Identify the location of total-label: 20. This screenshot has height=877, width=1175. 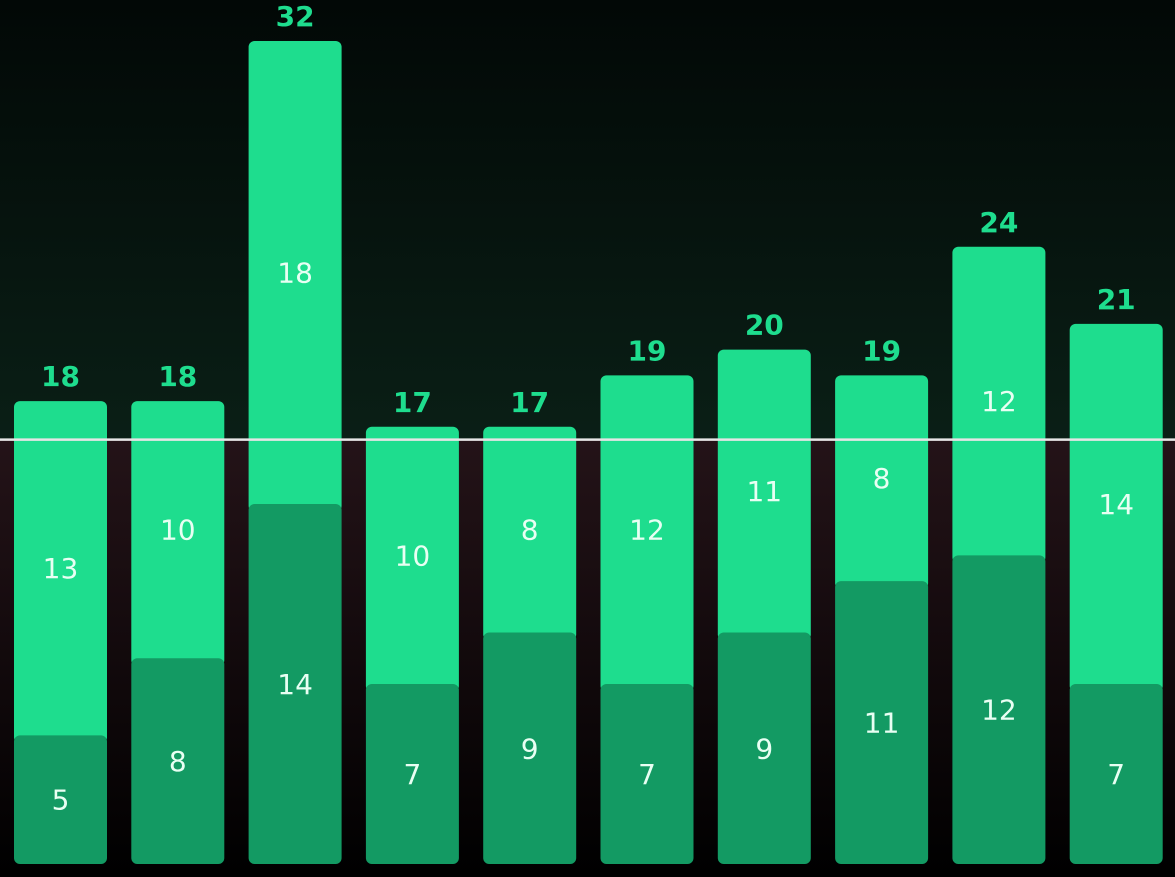
(764, 325).